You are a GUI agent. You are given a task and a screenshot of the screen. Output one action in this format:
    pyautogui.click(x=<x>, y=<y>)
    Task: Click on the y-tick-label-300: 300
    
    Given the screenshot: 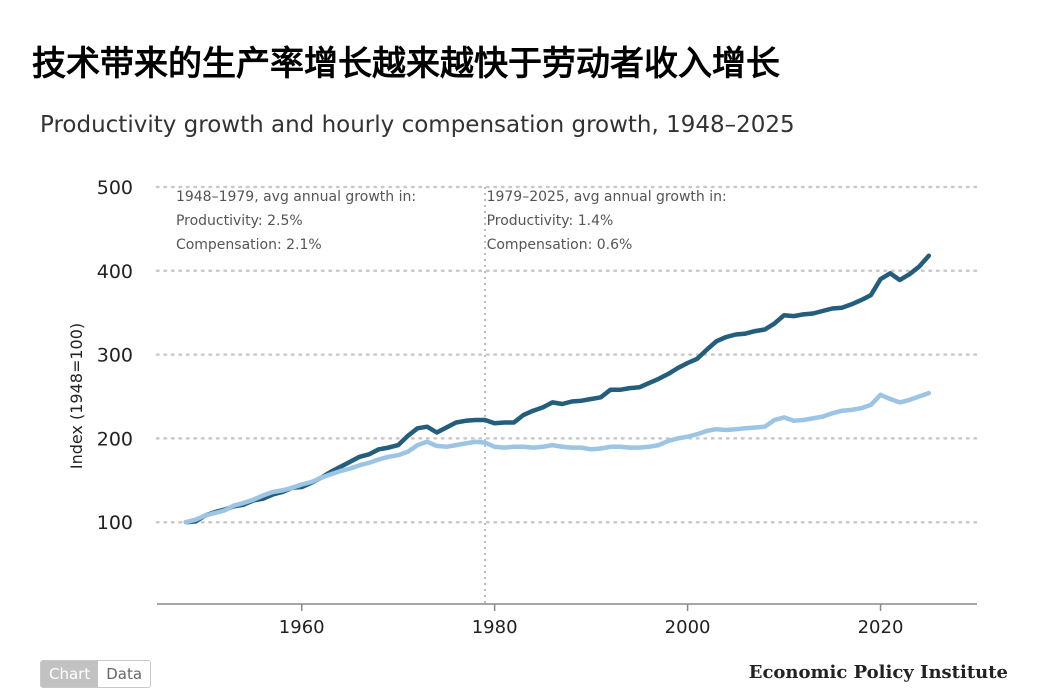 What is the action you would take?
    pyautogui.click(x=115, y=356)
    